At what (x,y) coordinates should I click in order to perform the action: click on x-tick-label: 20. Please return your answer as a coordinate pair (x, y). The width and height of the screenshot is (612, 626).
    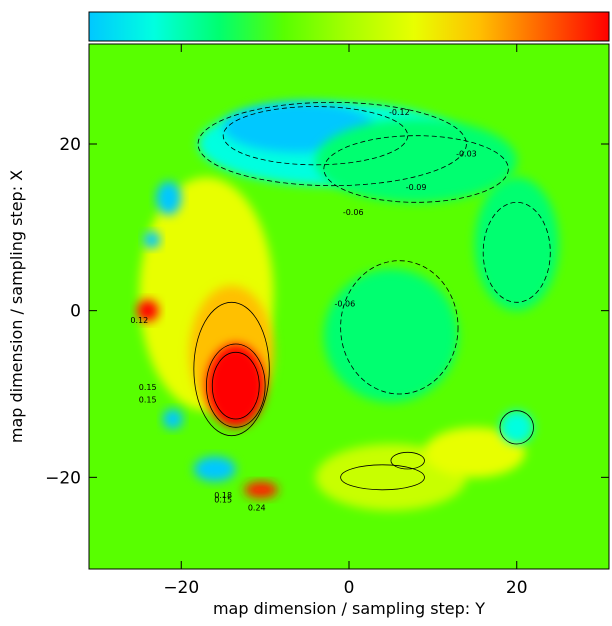
    Looking at the image, I should click on (517, 588).